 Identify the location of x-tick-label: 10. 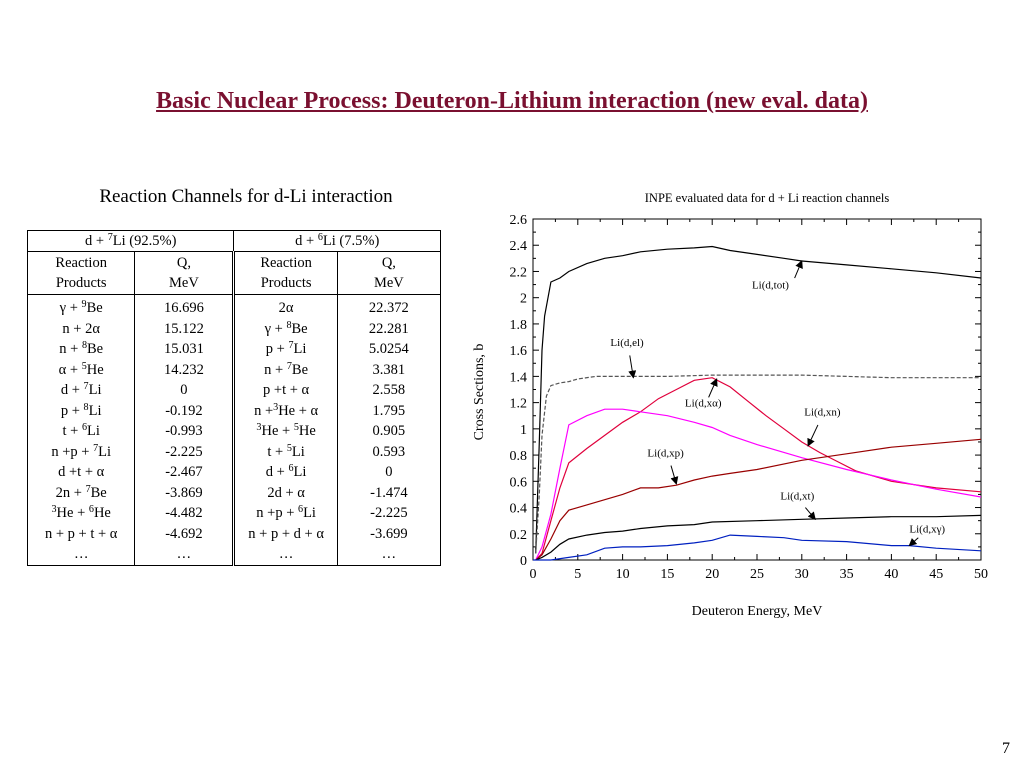
(623, 574).